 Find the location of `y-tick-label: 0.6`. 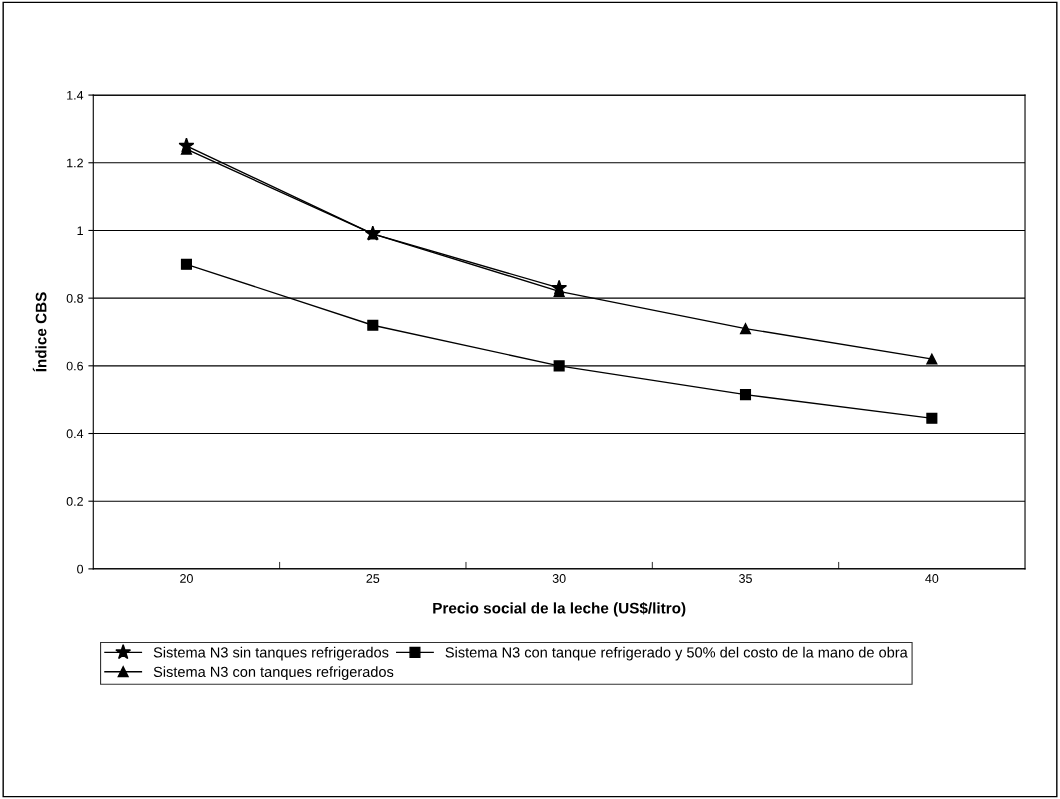

y-tick-label: 0.6 is located at coordinates (75, 366).